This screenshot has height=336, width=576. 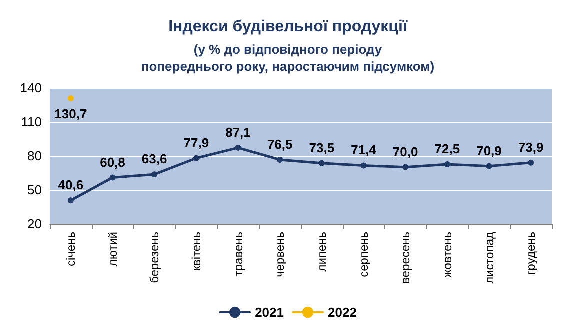 I want to click on y-tick-label: 50, so click(x=35, y=190).